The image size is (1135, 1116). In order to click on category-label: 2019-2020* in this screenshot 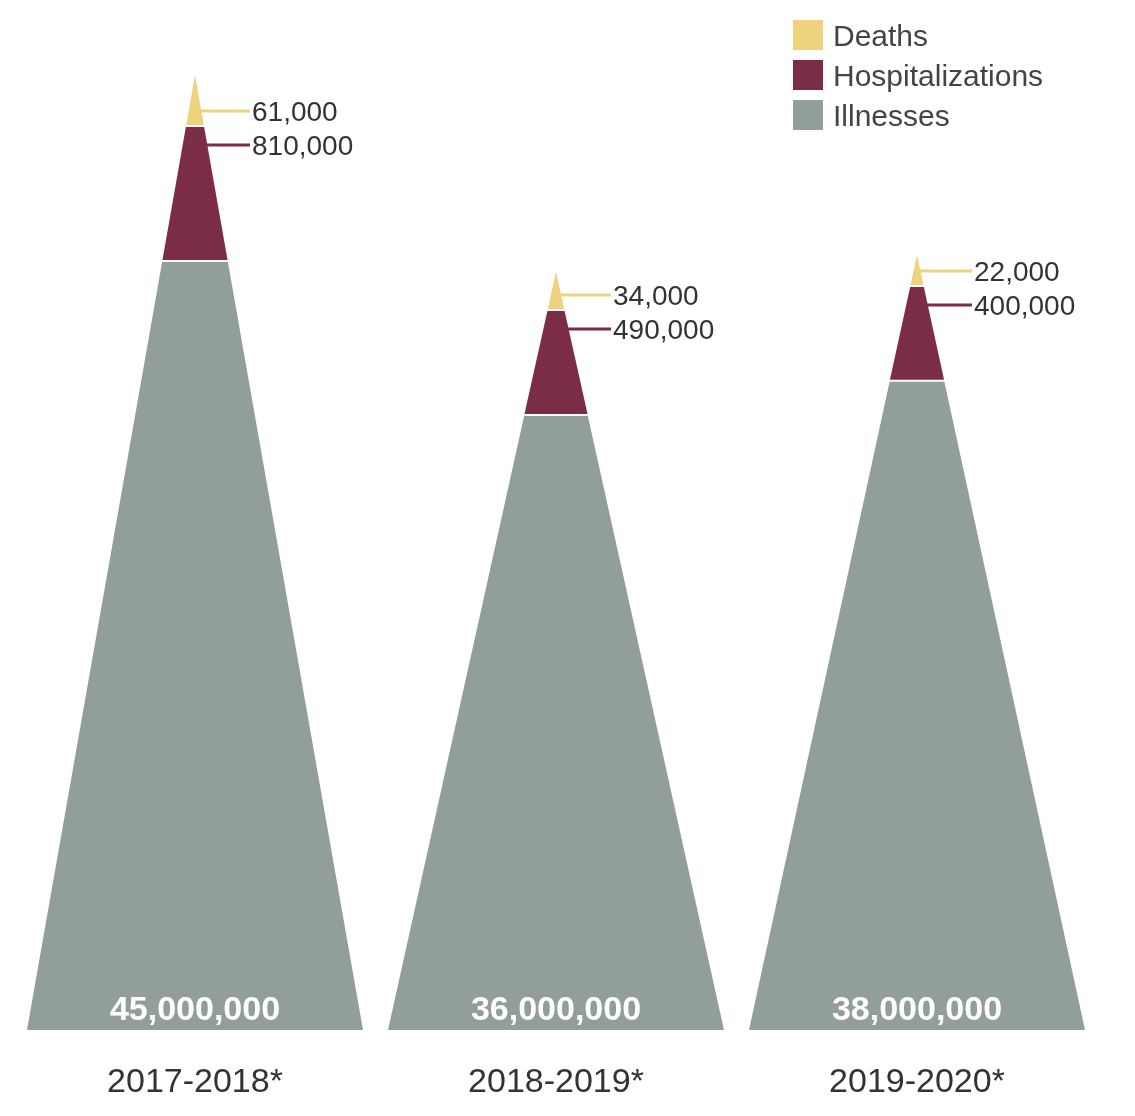, I will do `click(917, 1080)`.